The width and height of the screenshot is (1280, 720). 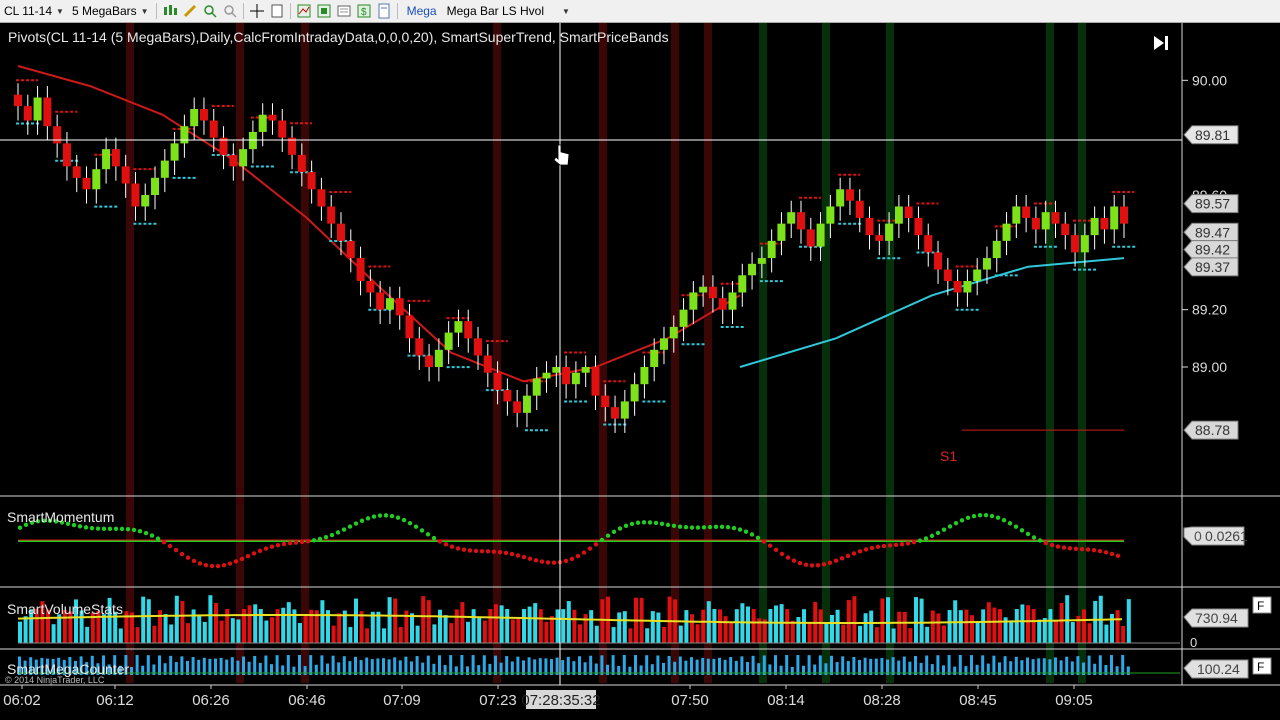 What do you see at coordinates (1262, 666) in the screenshot?
I see `mega-panel-flag: F` at bounding box center [1262, 666].